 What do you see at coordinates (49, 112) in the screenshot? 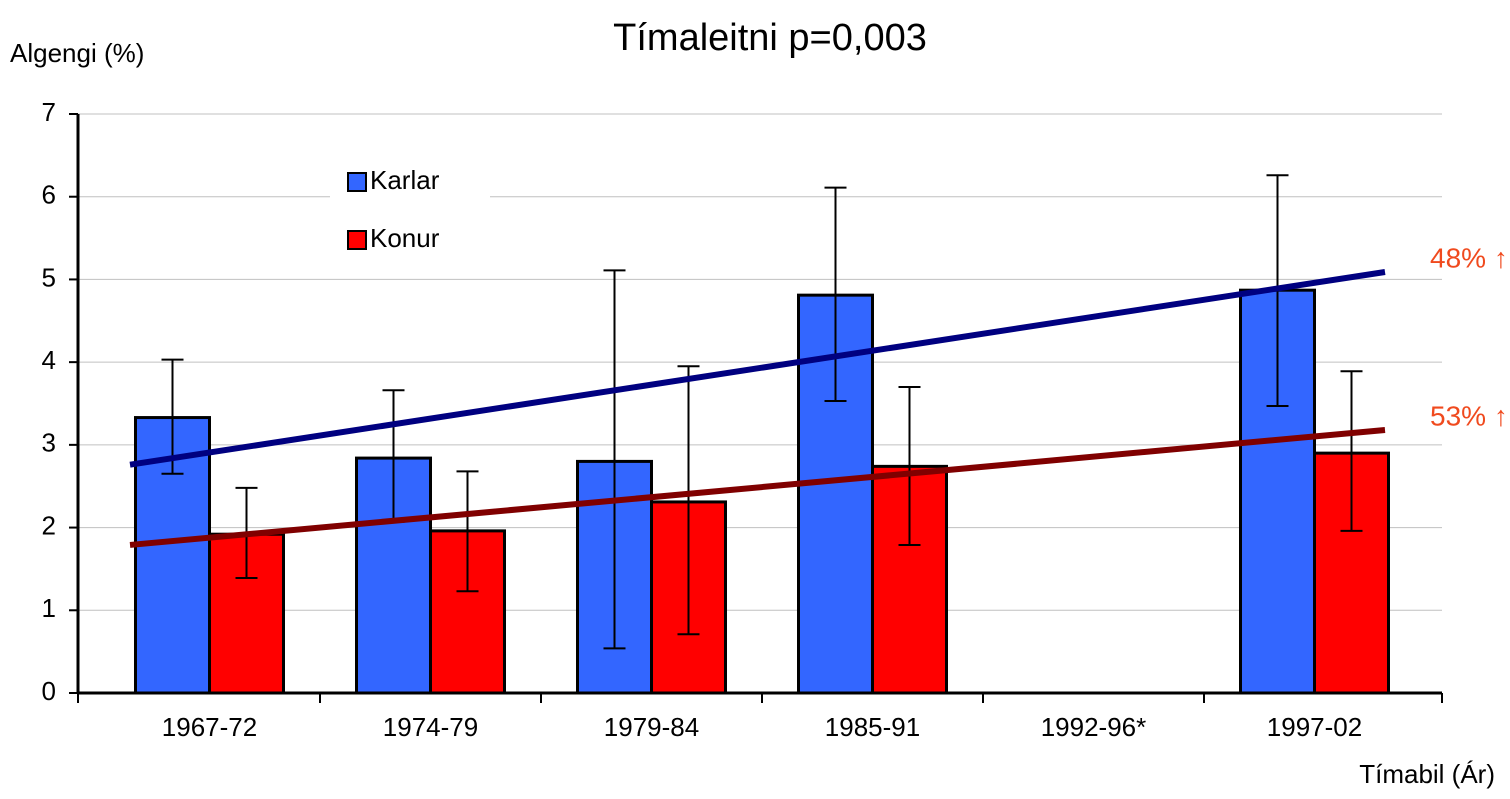
I see `y-tick-label: 7` at bounding box center [49, 112].